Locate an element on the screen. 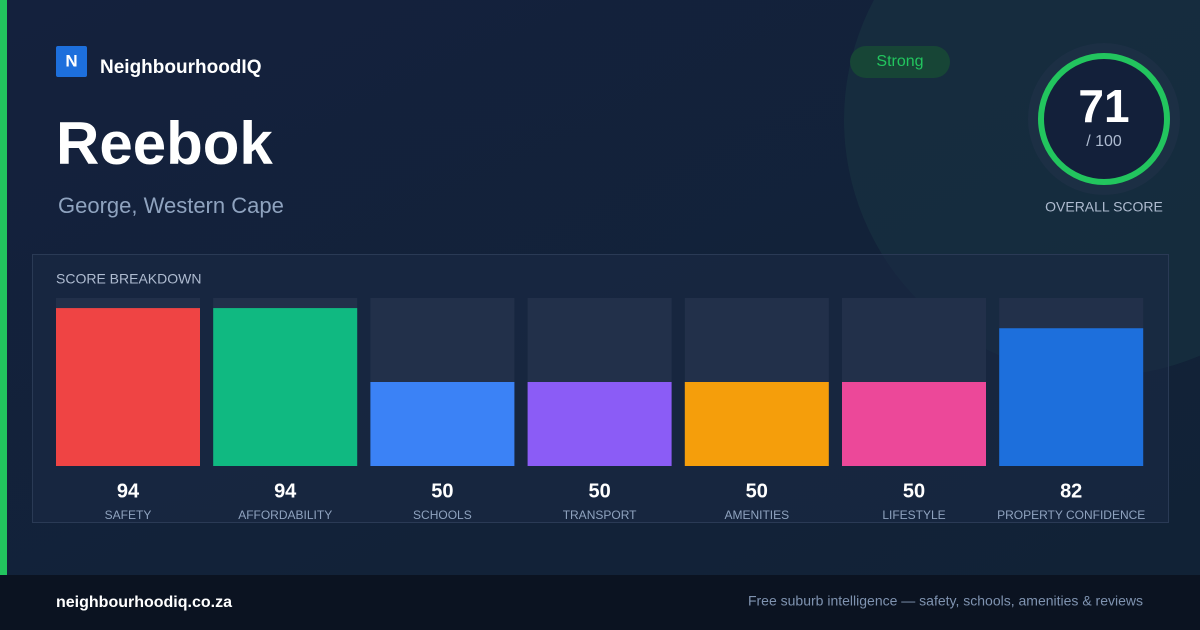 The image size is (1200, 630). bar-label: LIFESTYLE is located at coordinates (913, 515).